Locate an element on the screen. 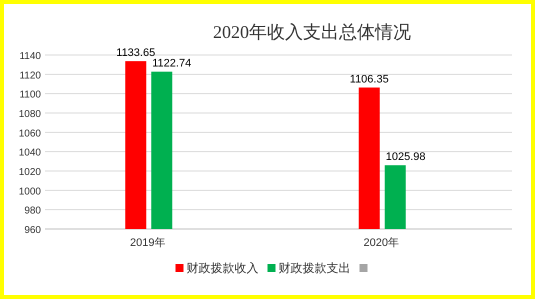 The image size is (535, 299). data-label: 1122.74 is located at coordinates (172, 64).